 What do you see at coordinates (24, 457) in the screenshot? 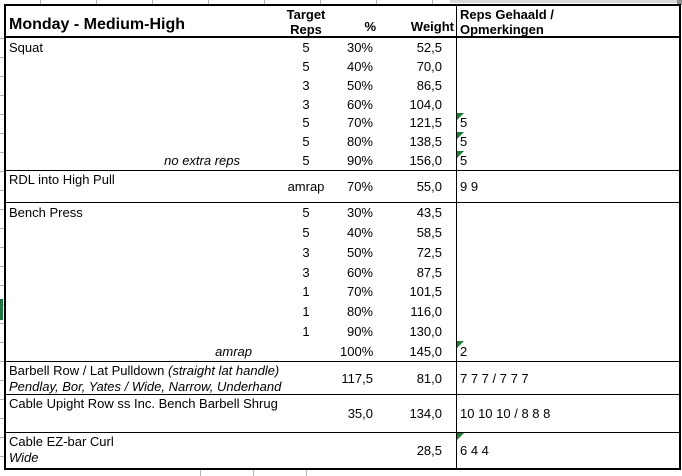
I see `exercise-subtitle: Wide` at bounding box center [24, 457].